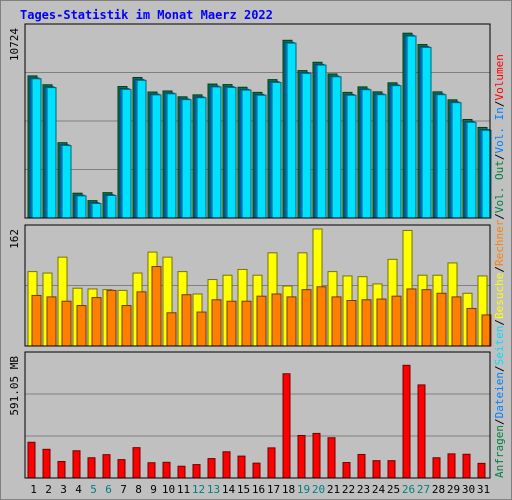  I want to click on x-tick-label-day-26: 26, so click(408, 489).